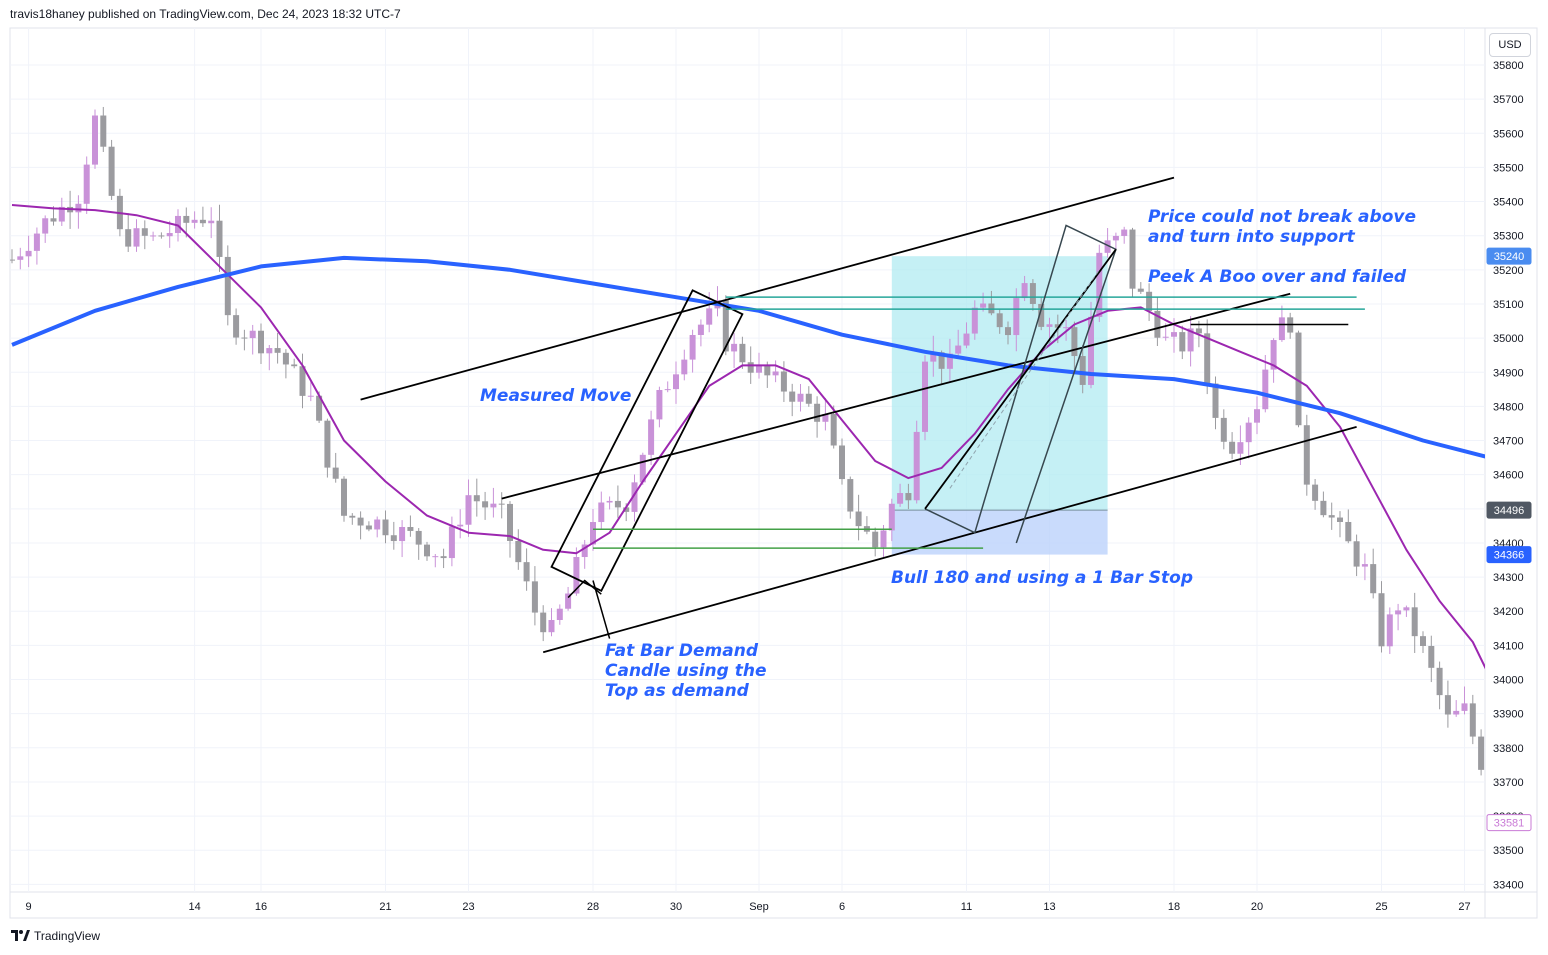 This screenshot has width=1548, height=955. Describe the element at coordinates (1508, 271) in the screenshot. I see `price-tick-label: 35200` at that location.